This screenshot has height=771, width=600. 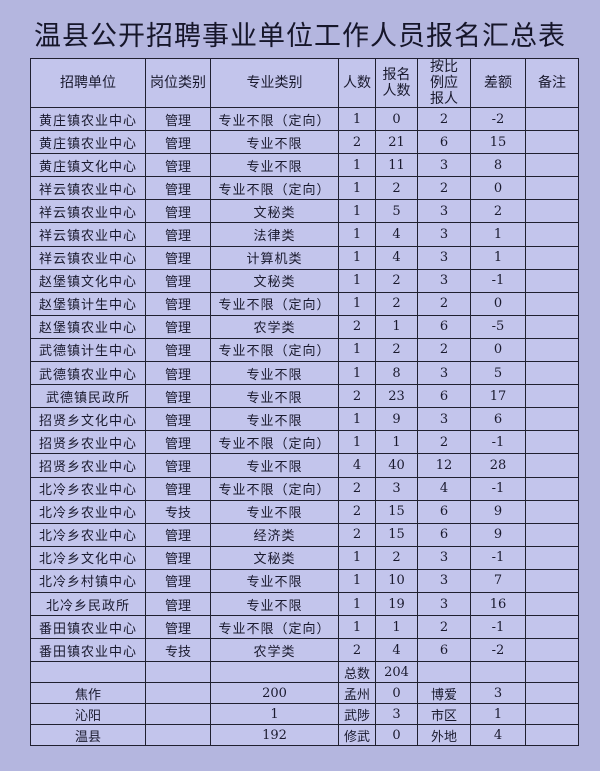 I want to click on table-cell: 11, so click(x=396, y=165).